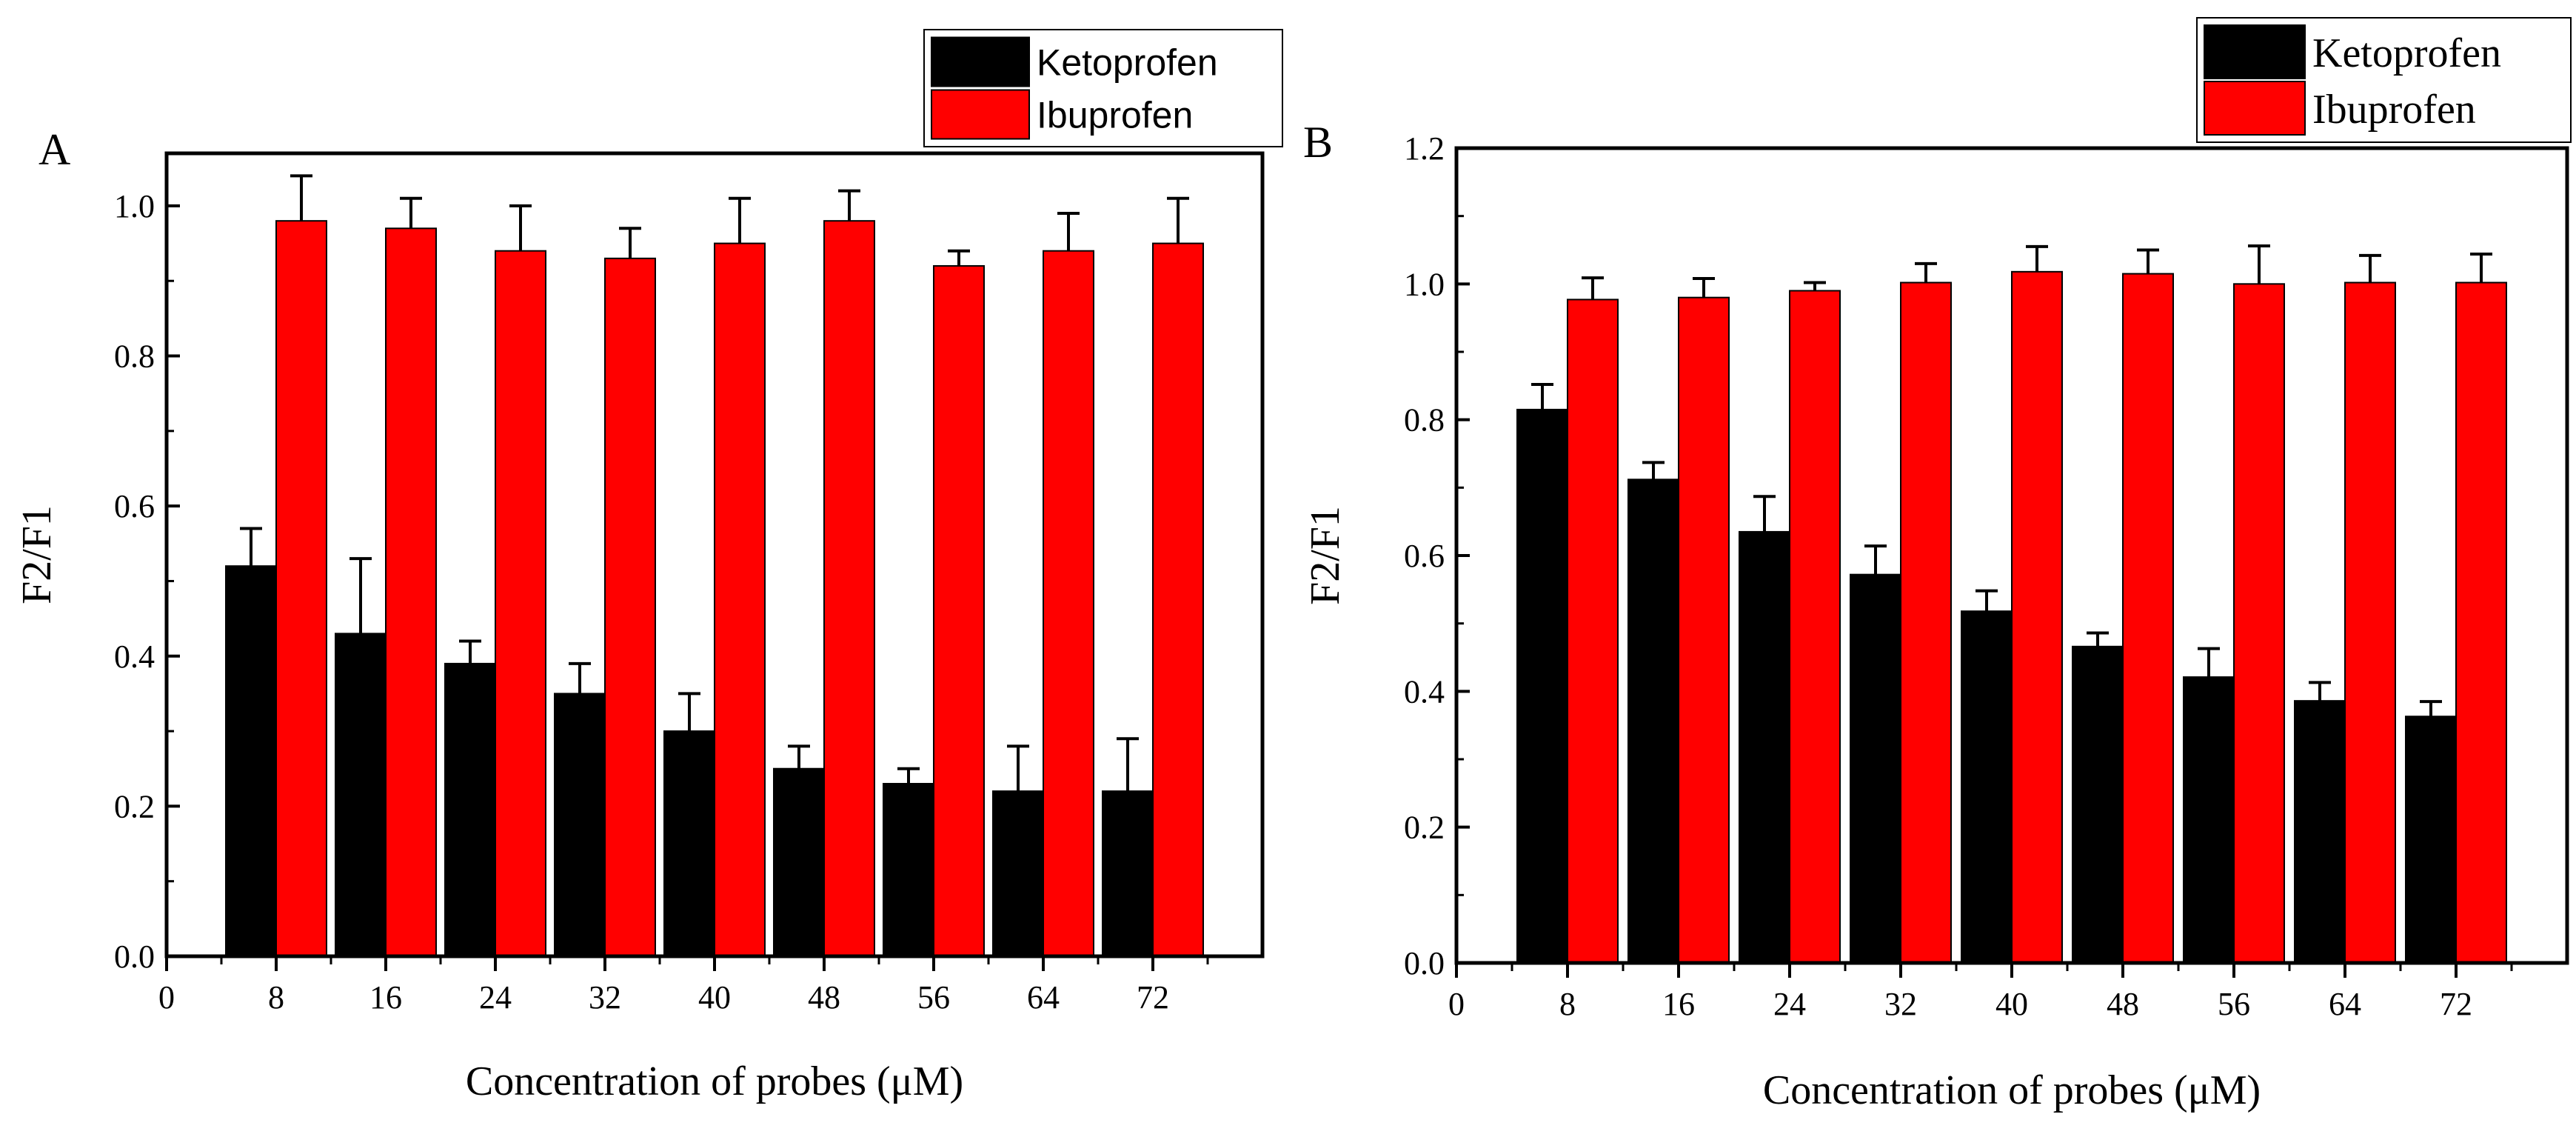  I want to click on panel-label: B, so click(1318, 142).